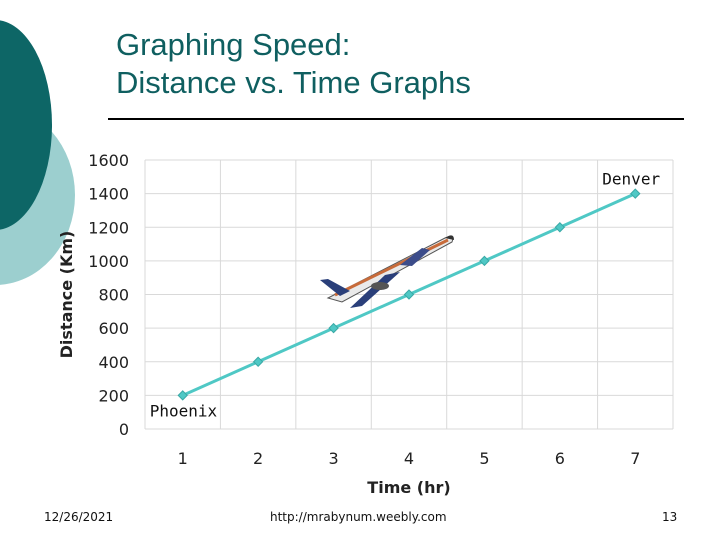 The width and height of the screenshot is (720, 540). What do you see at coordinates (258, 458) in the screenshot?
I see `x-tick-label: 2` at bounding box center [258, 458].